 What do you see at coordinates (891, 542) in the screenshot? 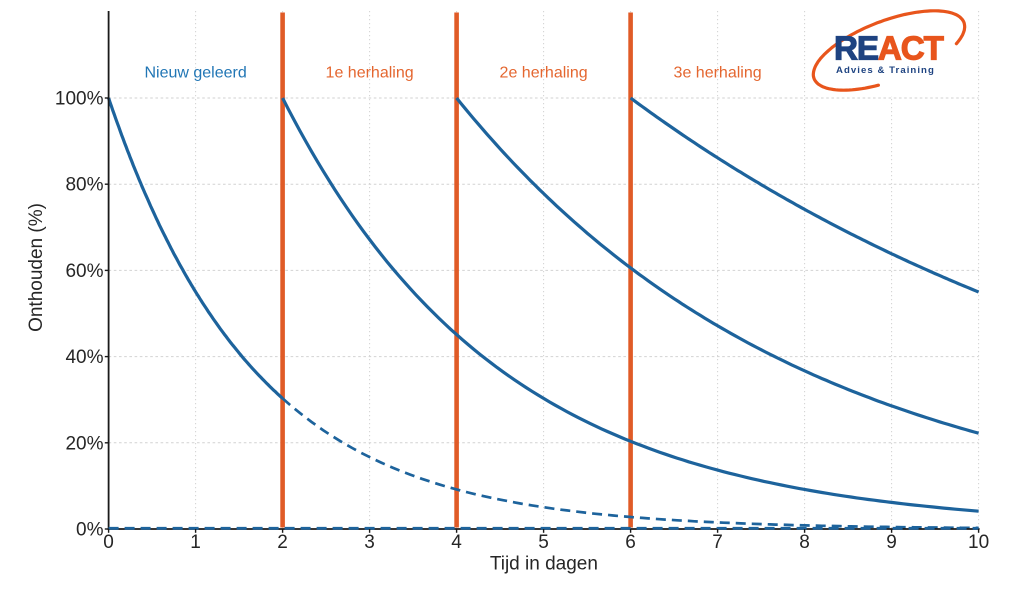
I see `svg-text: 9` at bounding box center [891, 542].